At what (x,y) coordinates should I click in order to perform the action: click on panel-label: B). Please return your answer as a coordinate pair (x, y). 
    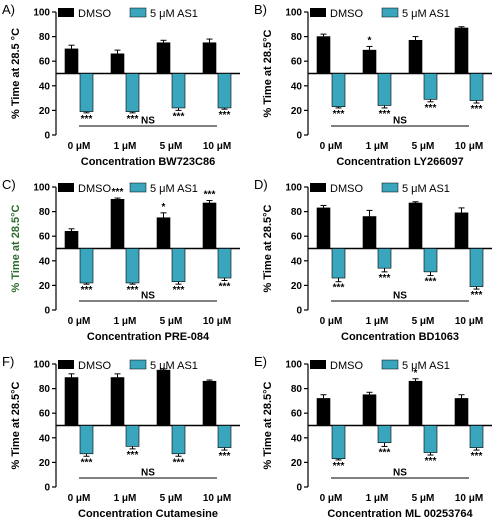
    Looking at the image, I should click on (260, 9).